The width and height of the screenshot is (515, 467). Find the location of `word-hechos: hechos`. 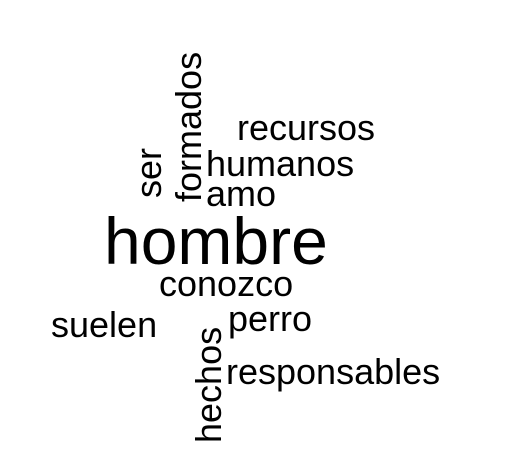

word-hechos: hechos is located at coordinates (208, 384).